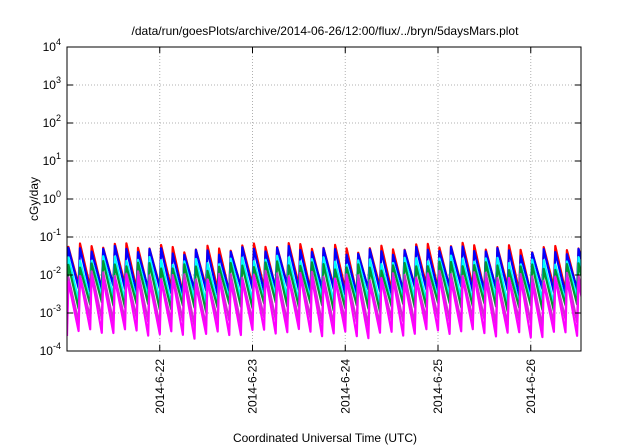 This screenshot has width=640, height=448. I want to click on x-tick-label: 2014-6-26, so click(531, 386).